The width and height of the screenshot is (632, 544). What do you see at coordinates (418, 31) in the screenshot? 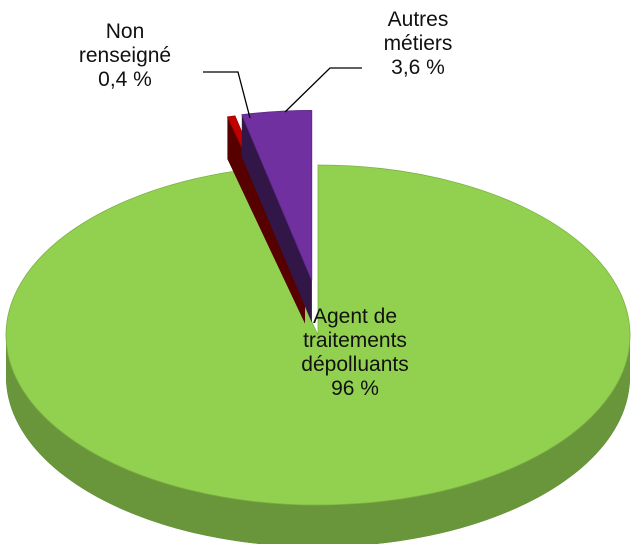
I see `category-label: Autres métiers` at bounding box center [418, 31].